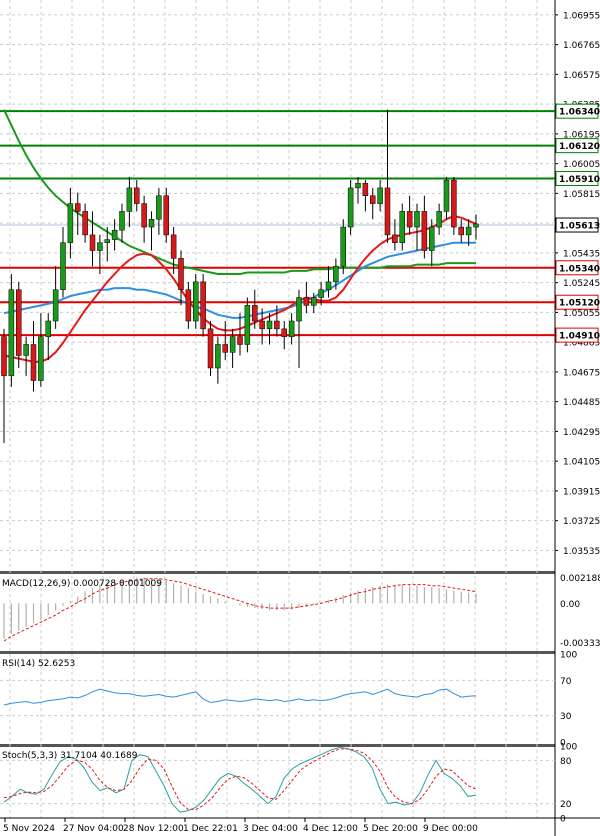  What do you see at coordinates (570, 605) in the screenshot?
I see `macd-tick-label: 0.00` at bounding box center [570, 605].